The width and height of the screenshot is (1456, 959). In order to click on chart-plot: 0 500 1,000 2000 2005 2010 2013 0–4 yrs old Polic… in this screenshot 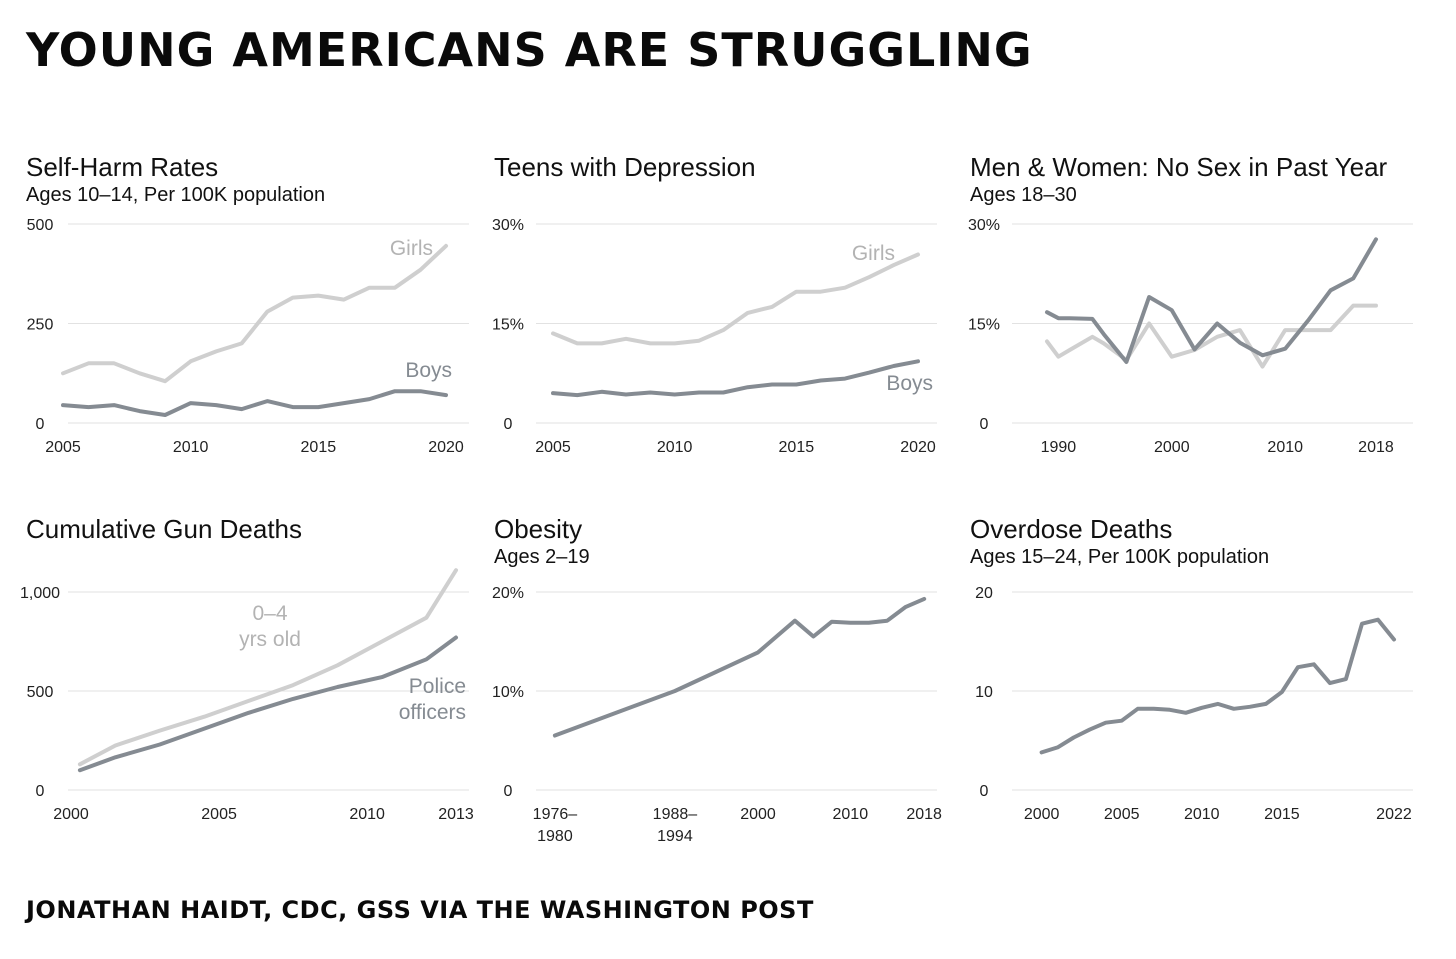, I will do `click(247, 695)`.